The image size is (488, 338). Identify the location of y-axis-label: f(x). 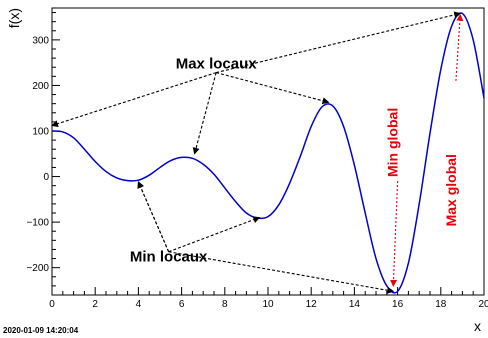
(14, 18).